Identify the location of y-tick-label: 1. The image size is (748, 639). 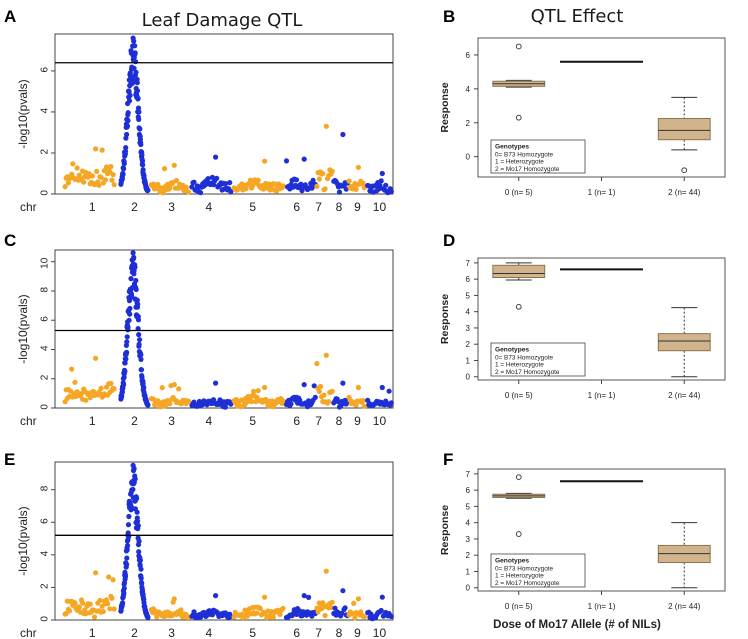
(468, 571).